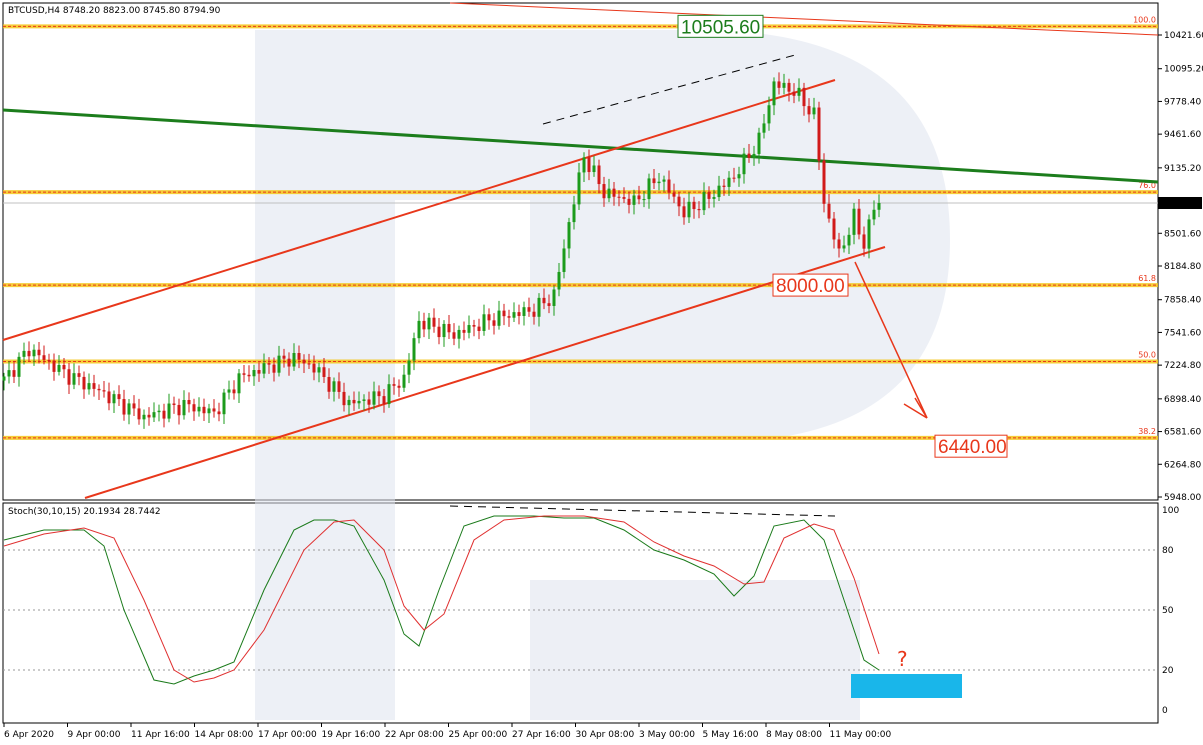 The width and height of the screenshot is (1203, 745). I want to click on time-tick-label: 5 May 16:00, so click(731, 735).